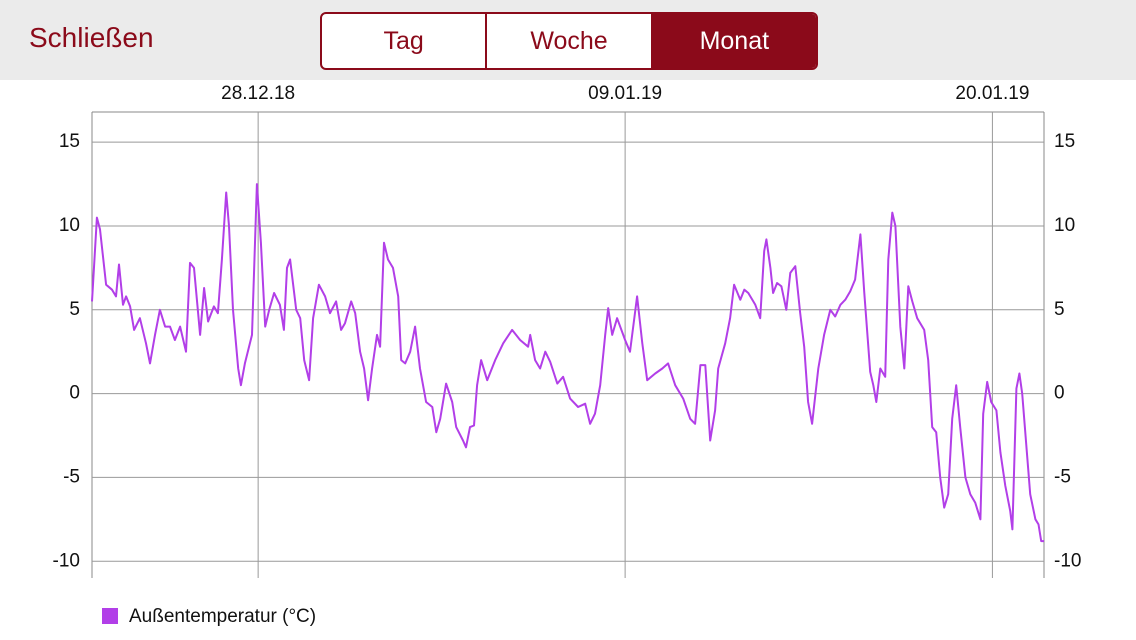 The width and height of the screenshot is (1136, 640). What do you see at coordinates (71, 476) in the screenshot?
I see `y-tick-label: -5` at bounding box center [71, 476].